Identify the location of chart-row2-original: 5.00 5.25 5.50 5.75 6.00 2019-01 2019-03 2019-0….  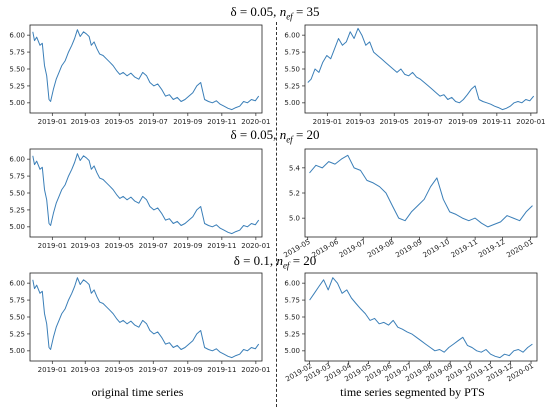
(139, 199).